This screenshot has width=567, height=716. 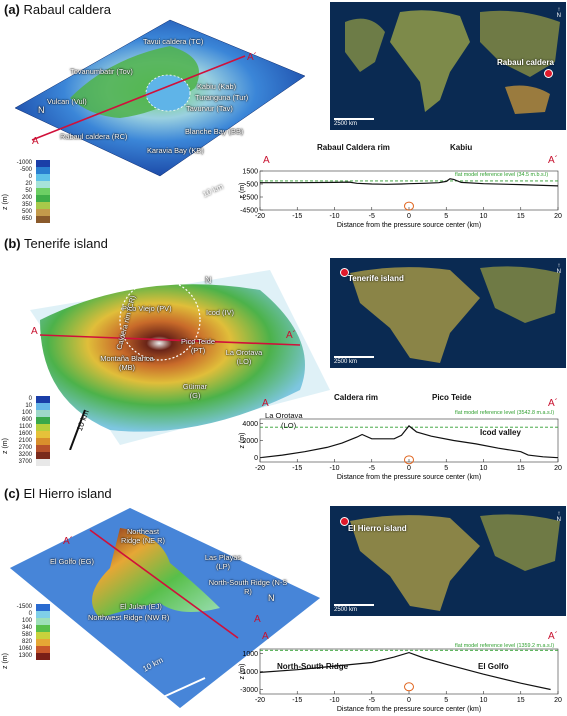 I want to click on terrain-label: Güimar (G), so click(x=195, y=391).